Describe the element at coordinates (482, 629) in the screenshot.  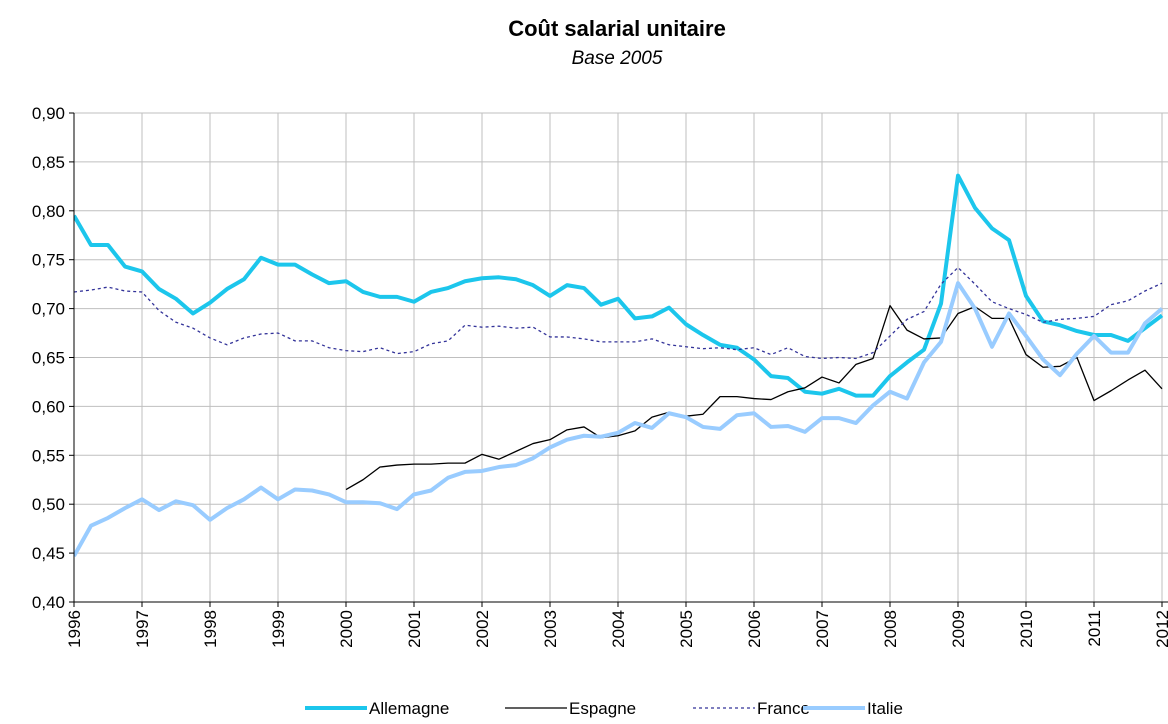
I see `x-tick-label: 2002` at that location.